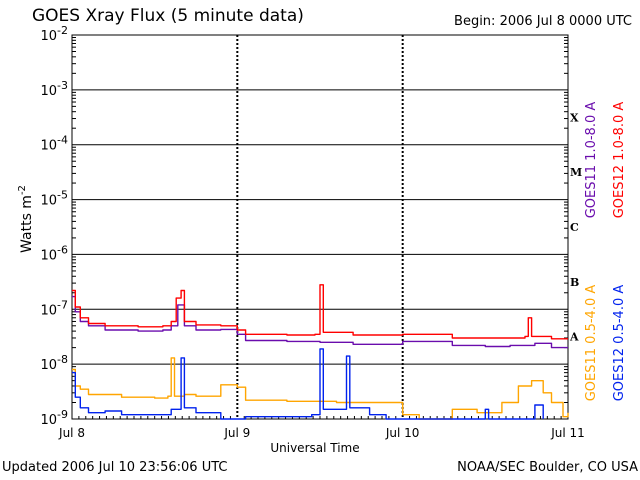 Image resolution: width=640 pixels, height=480 pixels. Describe the element at coordinates (619, 343) in the screenshot. I see `legend-entry: GOES12 0.5-4.0 A` at that location.